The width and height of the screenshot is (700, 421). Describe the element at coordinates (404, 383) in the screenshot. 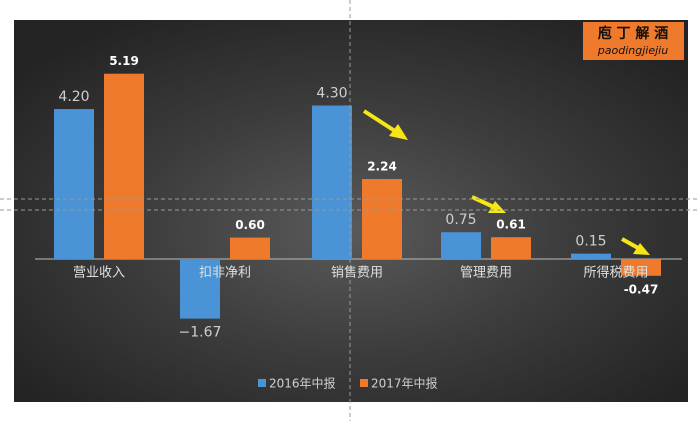

I see `legend-label: 2017年中报` at that location.